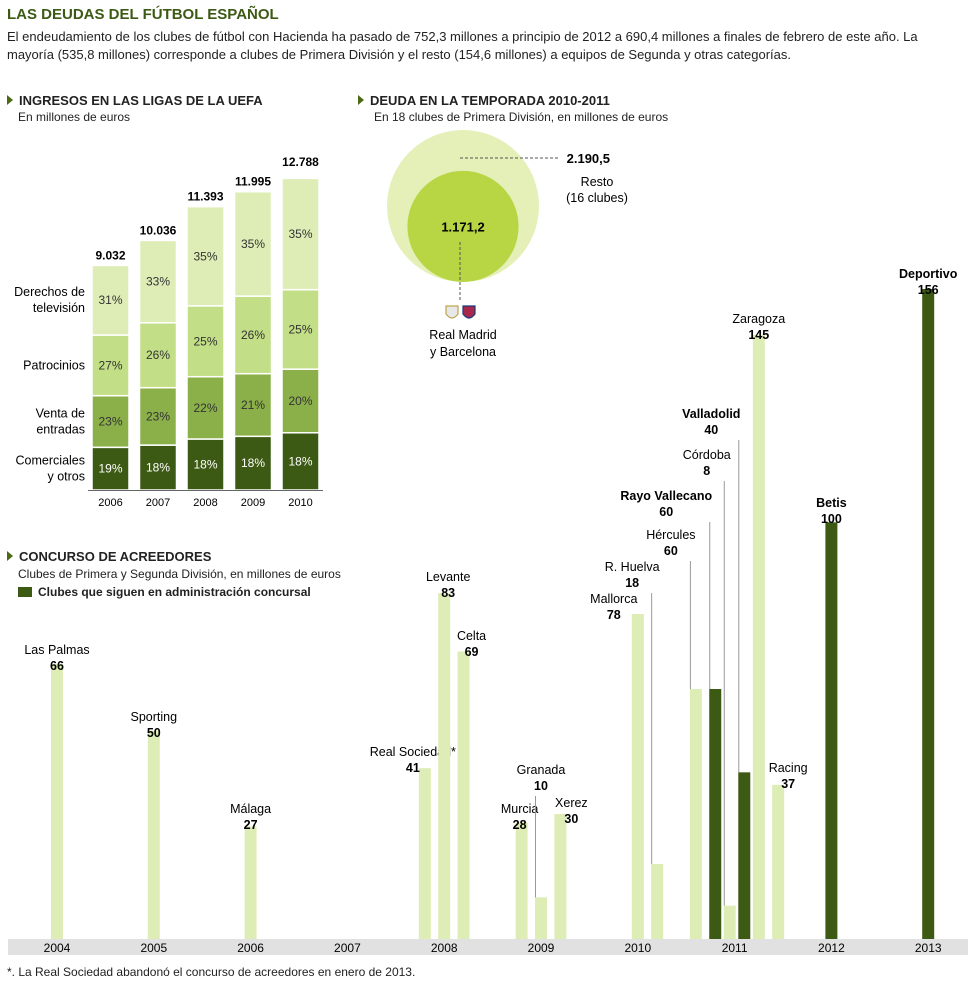 Image resolution: width=980 pixels, height=1000 pixels. I want to click on year-tick-label: 2006, so click(250, 948).